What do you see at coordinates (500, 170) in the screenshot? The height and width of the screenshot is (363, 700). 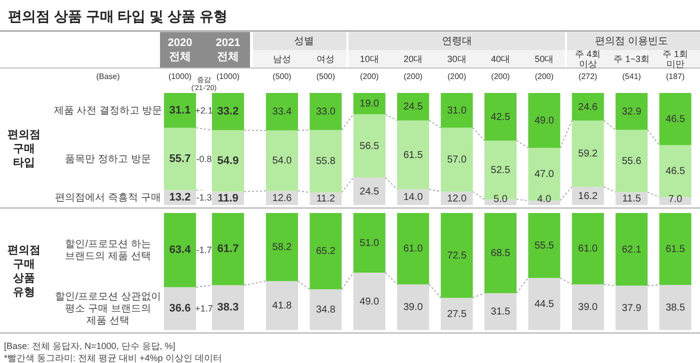 I see `data-label: 52.5` at bounding box center [500, 170].